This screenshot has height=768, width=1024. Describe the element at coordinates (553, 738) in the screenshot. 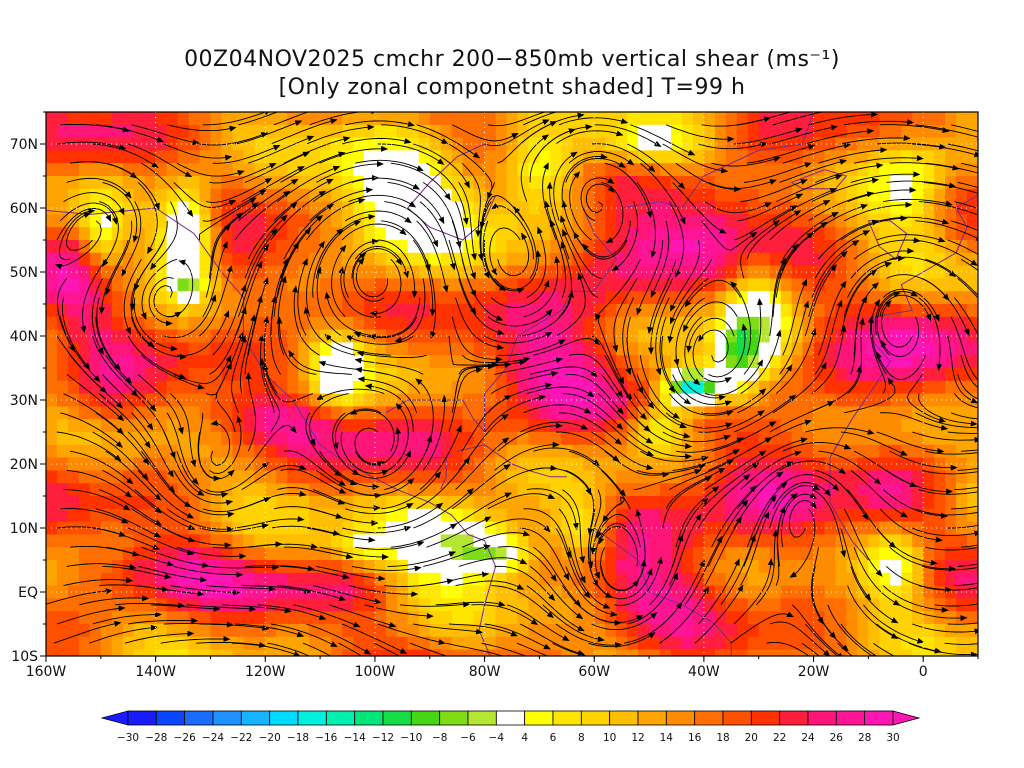

I see `colorbar-label: 6` at that location.